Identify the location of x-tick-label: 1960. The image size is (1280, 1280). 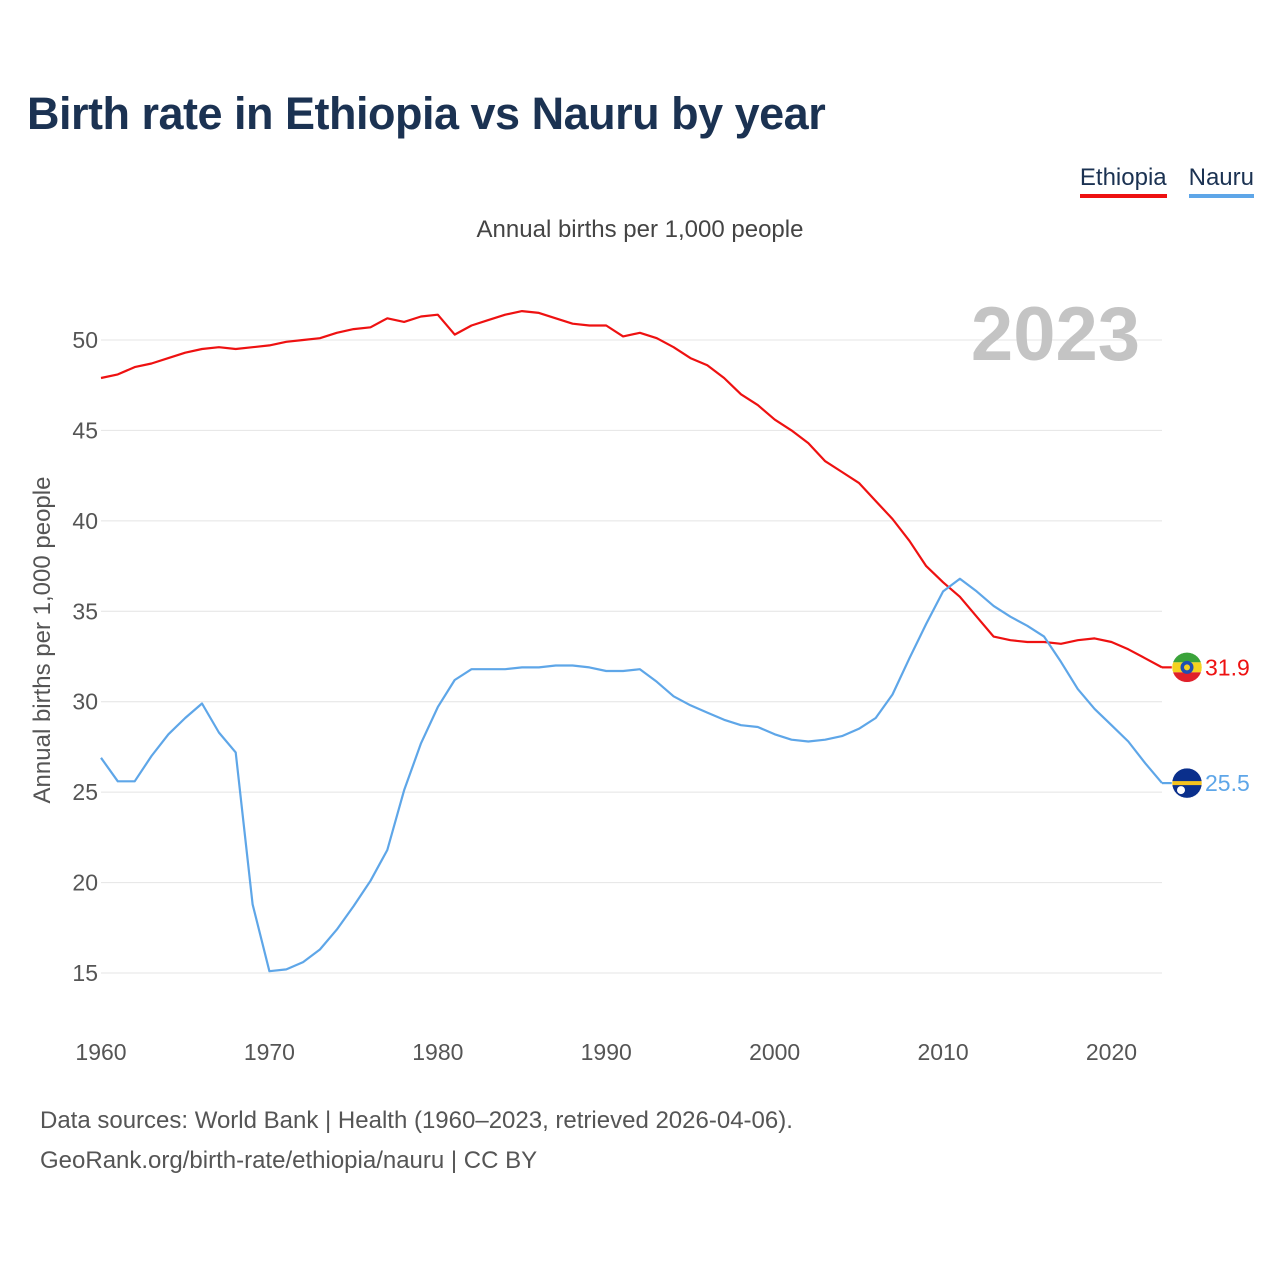
(100, 1052).